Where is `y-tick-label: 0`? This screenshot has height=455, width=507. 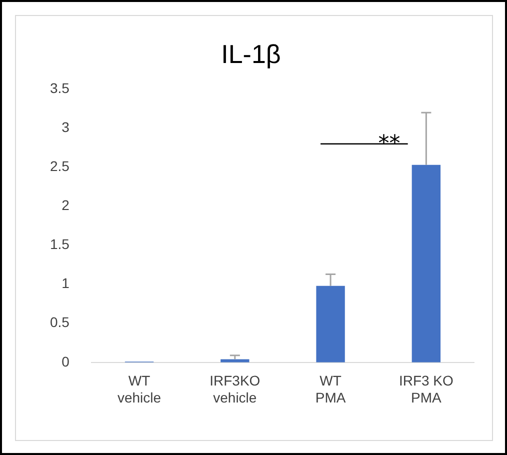 y-tick-label: 0 is located at coordinates (66, 361).